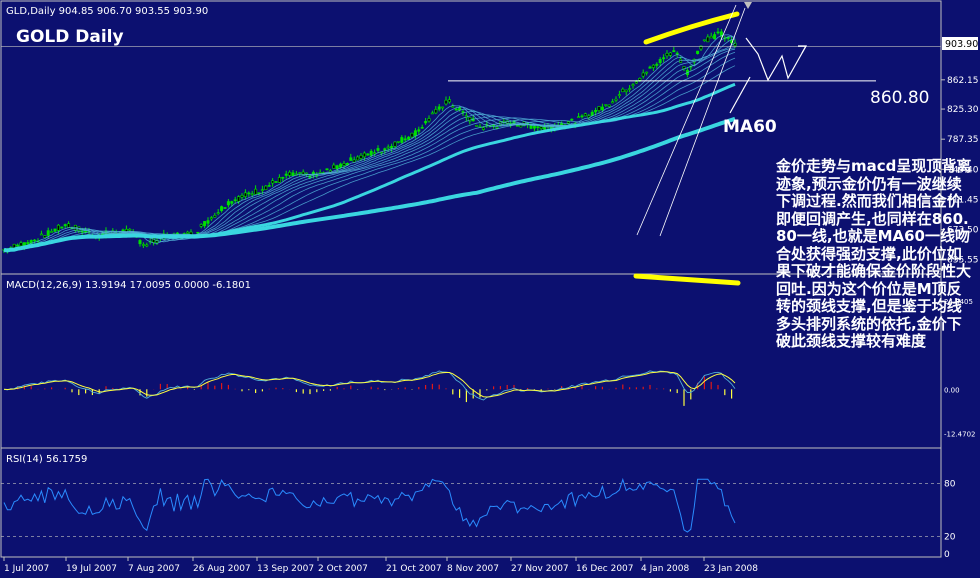  I want to click on price-tag-box, so click(960, 43).